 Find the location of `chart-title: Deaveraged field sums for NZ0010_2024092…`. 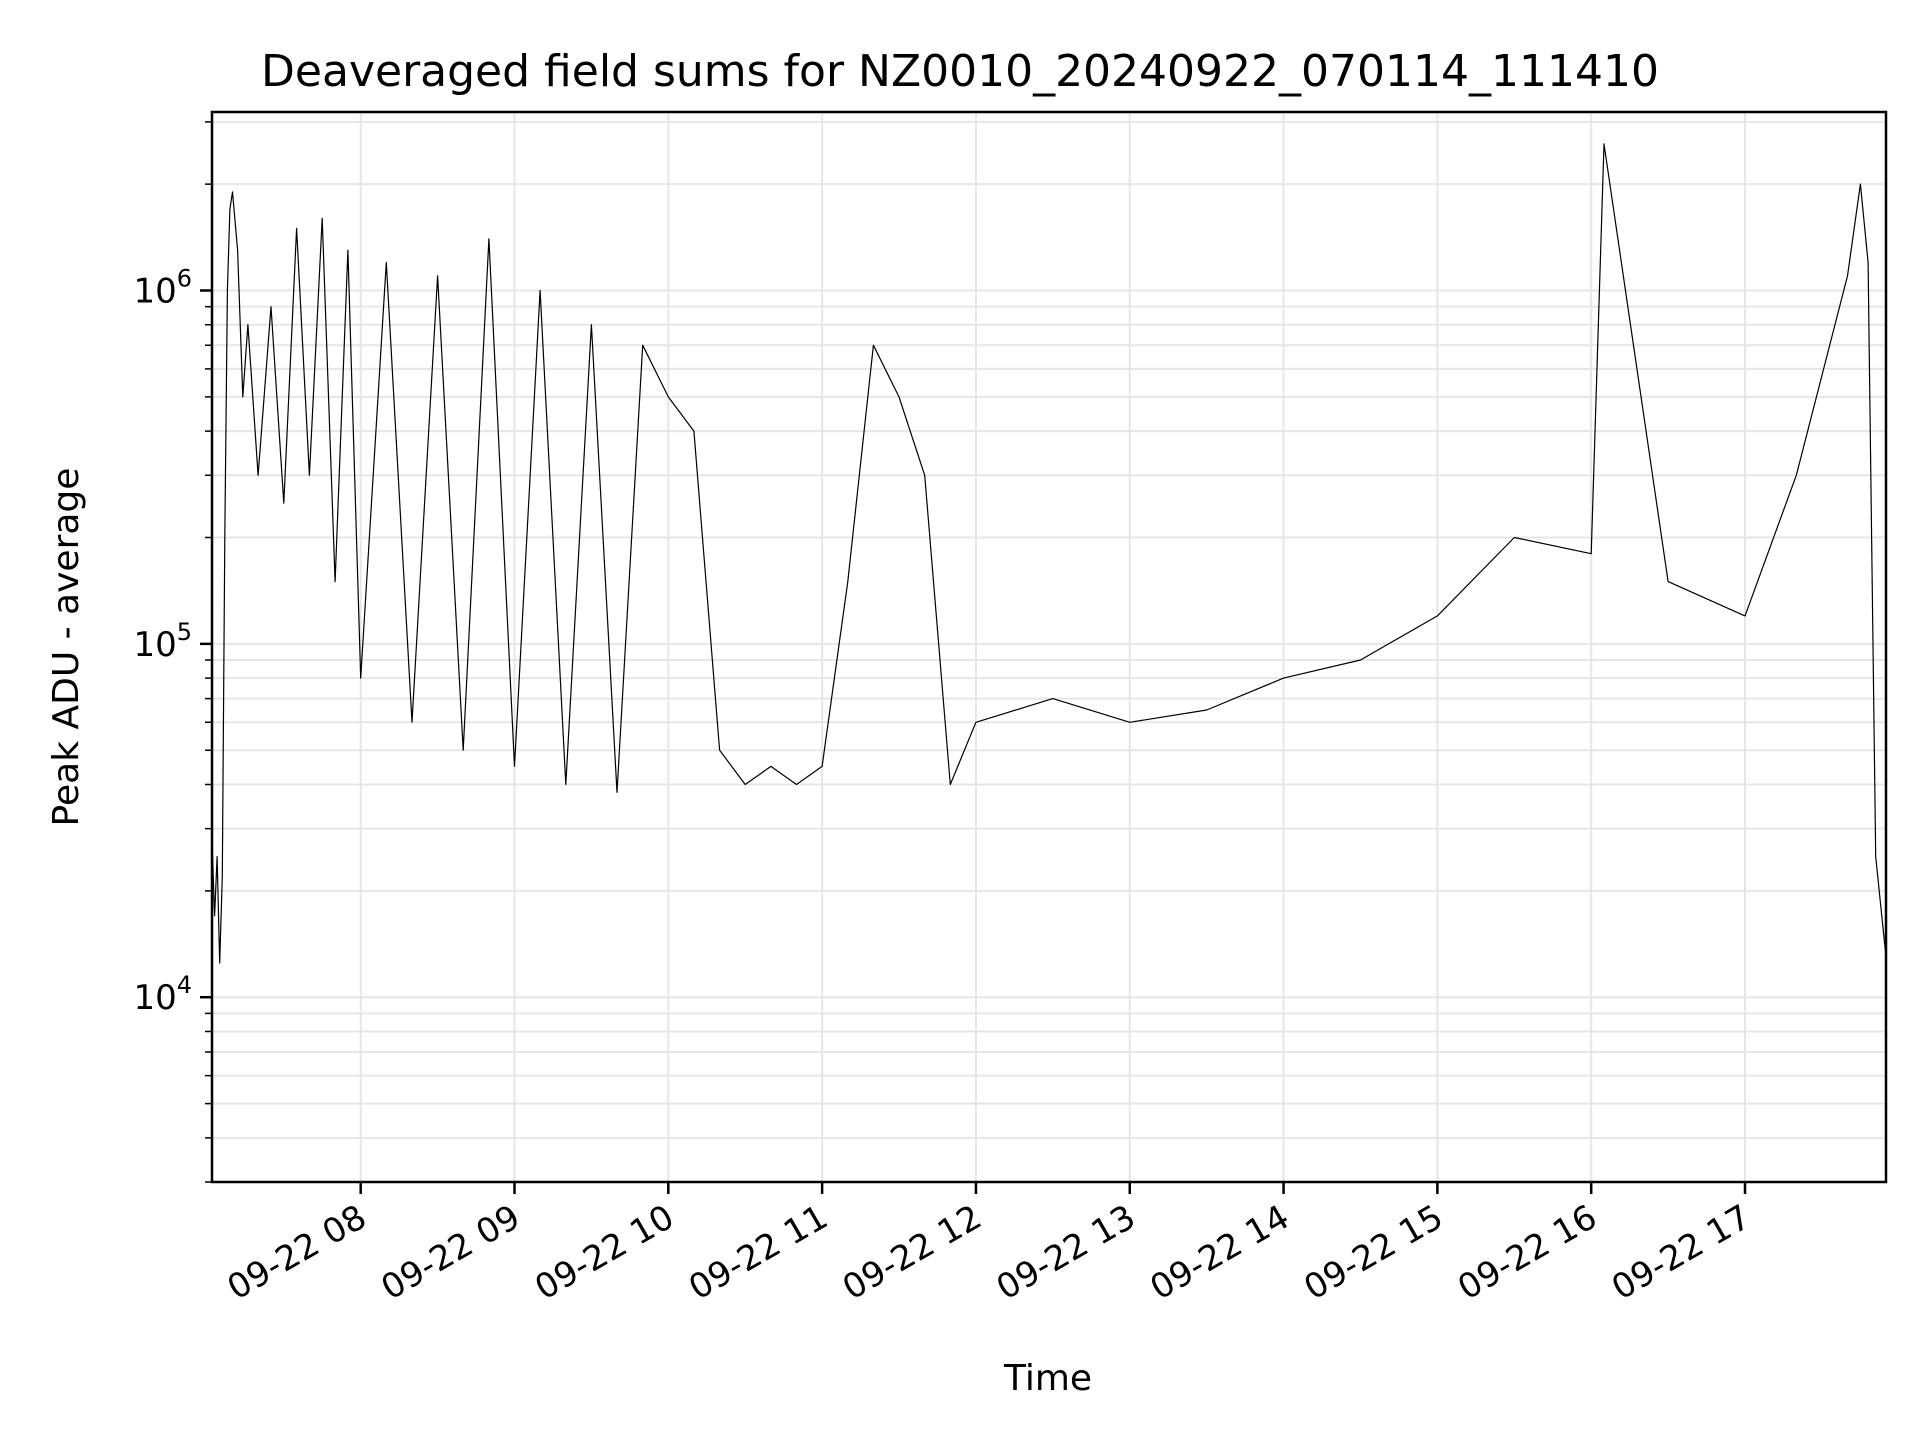

chart-title: Deaveraged field sums for NZ0010_2024092… is located at coordinates (960, 71).